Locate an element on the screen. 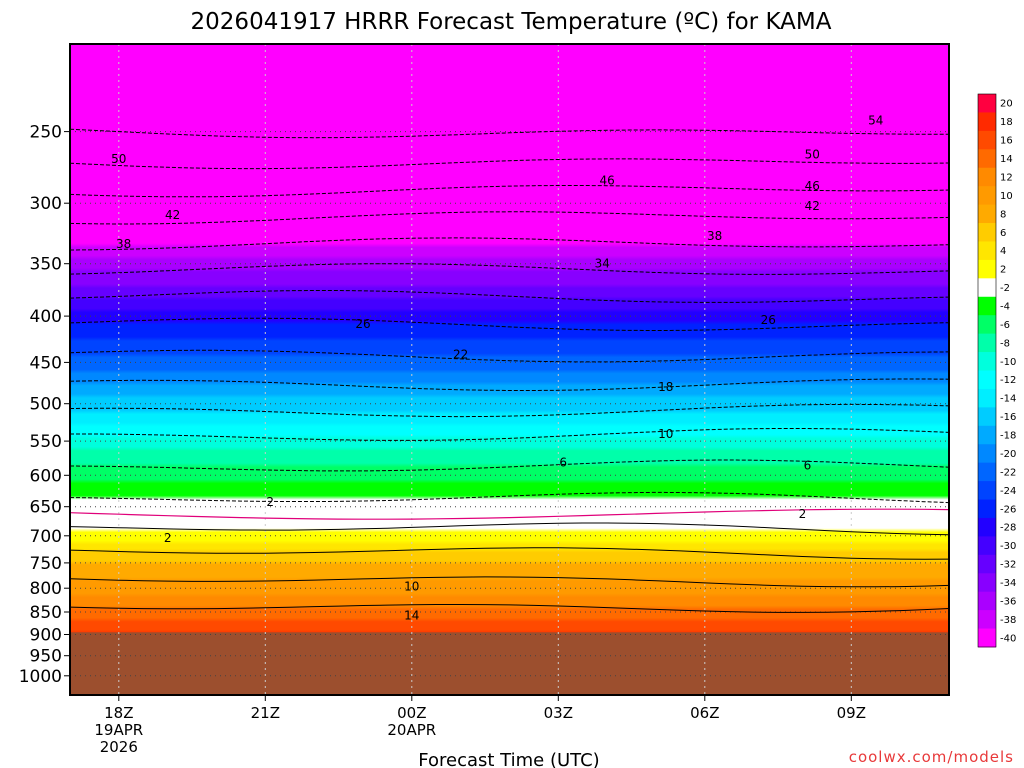  y-tick-label: 400 is located at coordinates (46, 317).